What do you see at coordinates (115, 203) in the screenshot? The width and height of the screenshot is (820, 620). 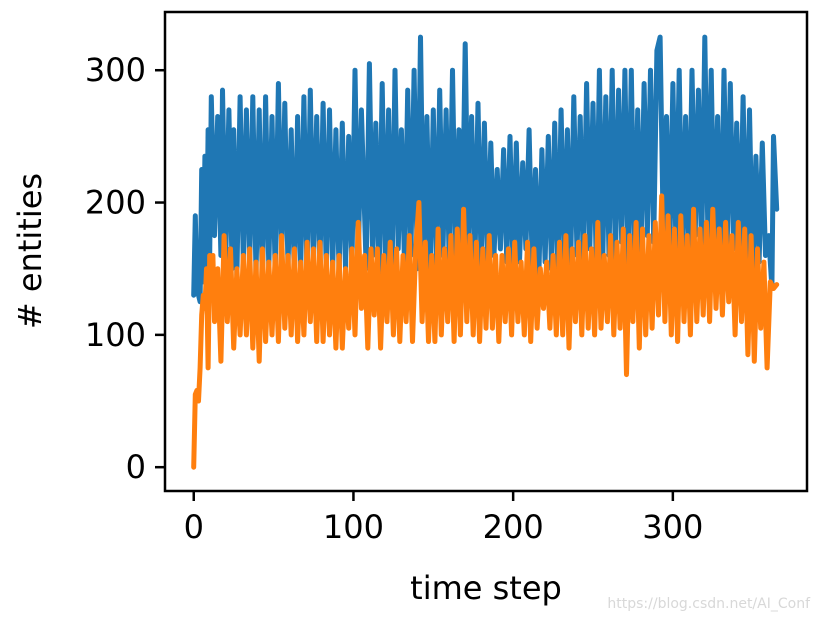 I see `y-tick-label: 200` at bounding box center [115, 203].